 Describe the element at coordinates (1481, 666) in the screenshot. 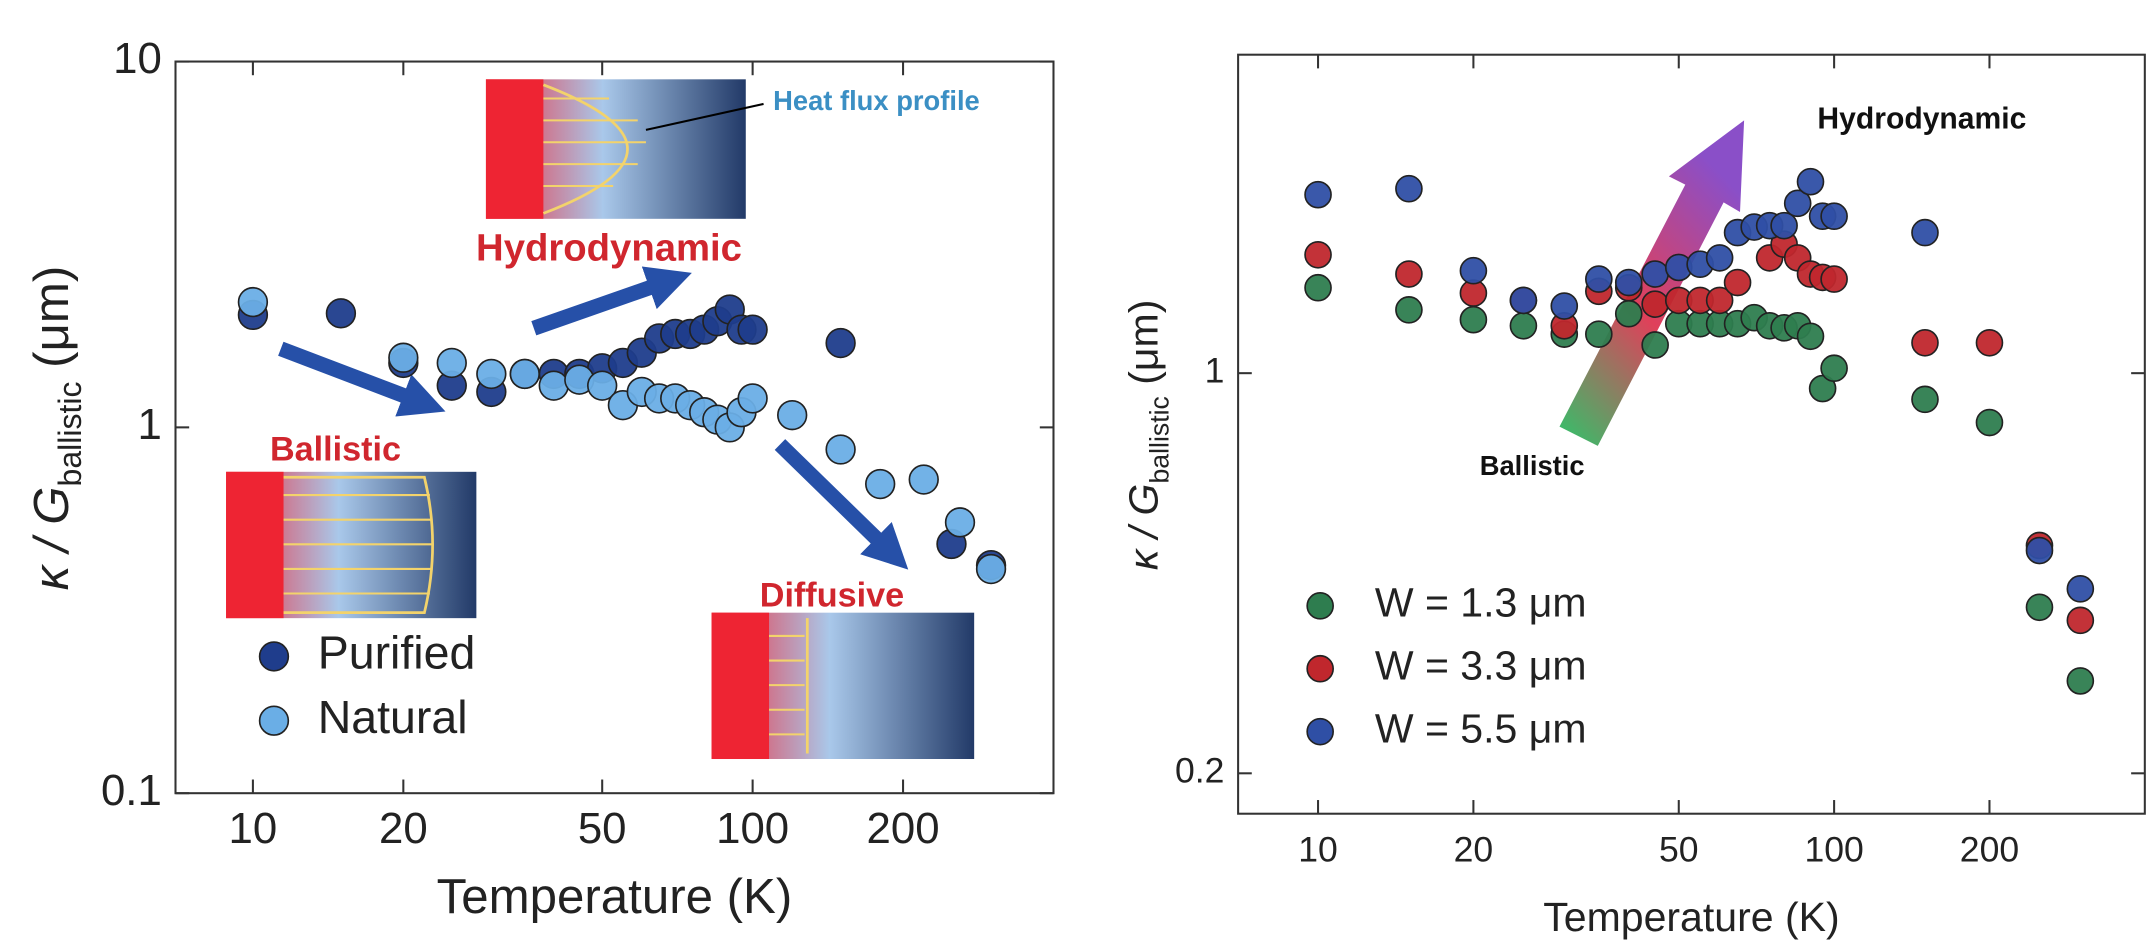

I see `legend-label: W = 3.3 μm` at that location.